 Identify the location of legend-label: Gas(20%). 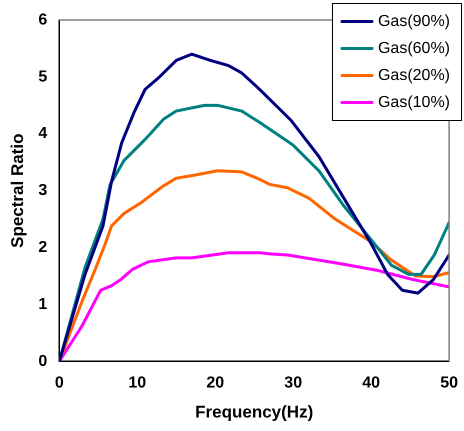
(414, 75).